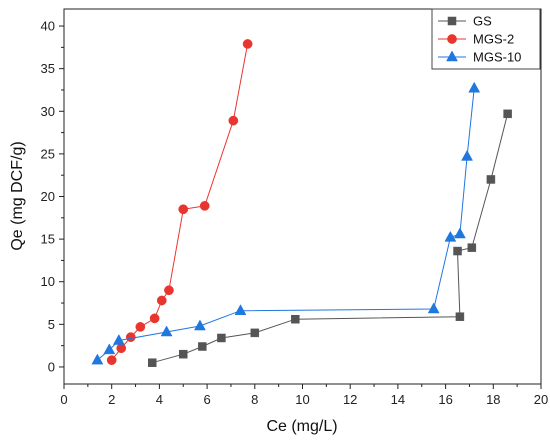 This screenshot has height=443, width=550. What do you see at coordinates (254, 399) in the screenshot?
I see `x-tick-label: 8` at bounding box center [254, 399].